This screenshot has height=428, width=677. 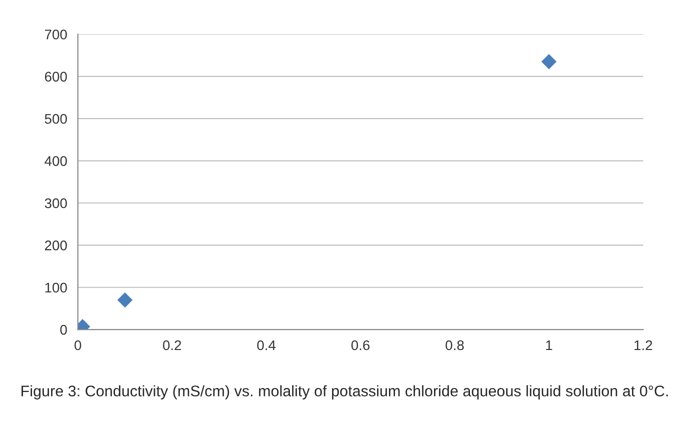 What do you see at coordinates (360, 345) in the screenshot?
I see `x-tick-label: 0.6` at bounding box center [360, 345].